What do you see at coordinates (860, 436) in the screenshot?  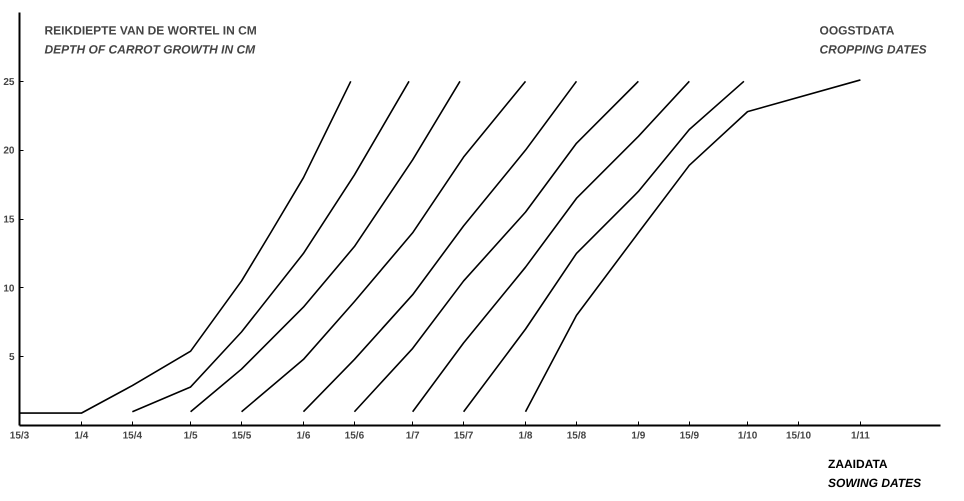 I see `x-tick-label: 1/11` at bounding box center [860, 436].